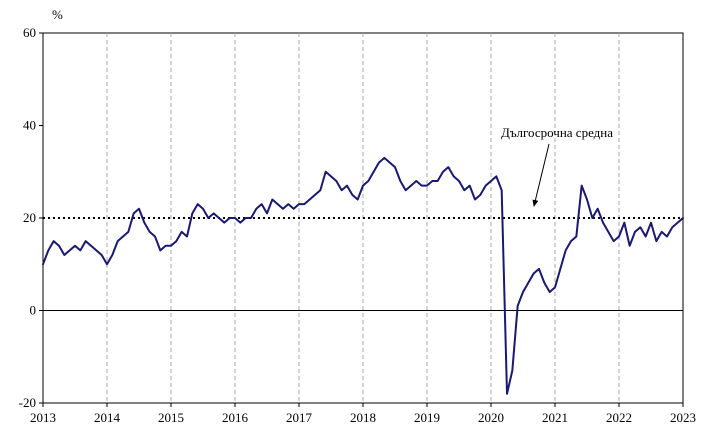 This screenshot has width=713, height=447. I want to click on x-tick-label: 2018, so click(363, 417).